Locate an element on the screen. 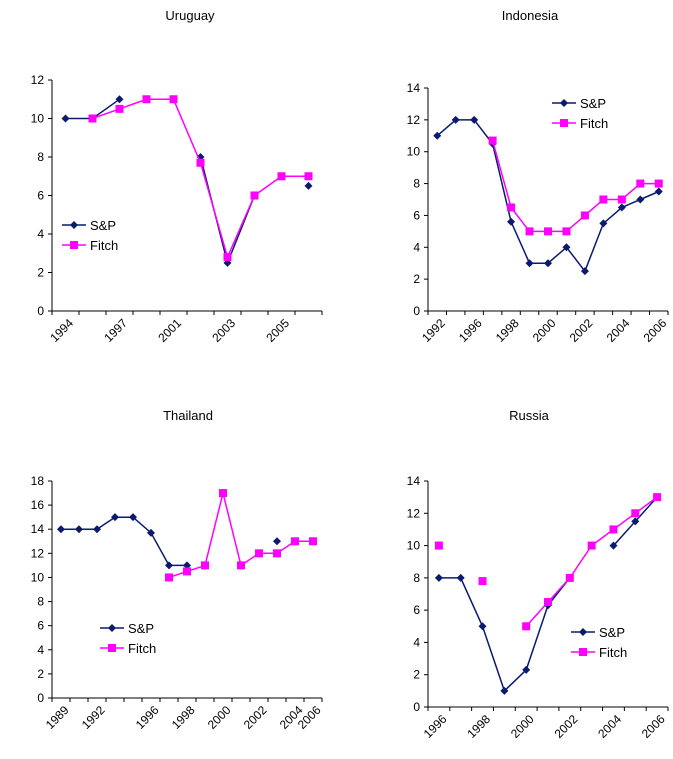 The image size is (673, 759). y-tick-label: 14 is located at coordinates (38, 529).